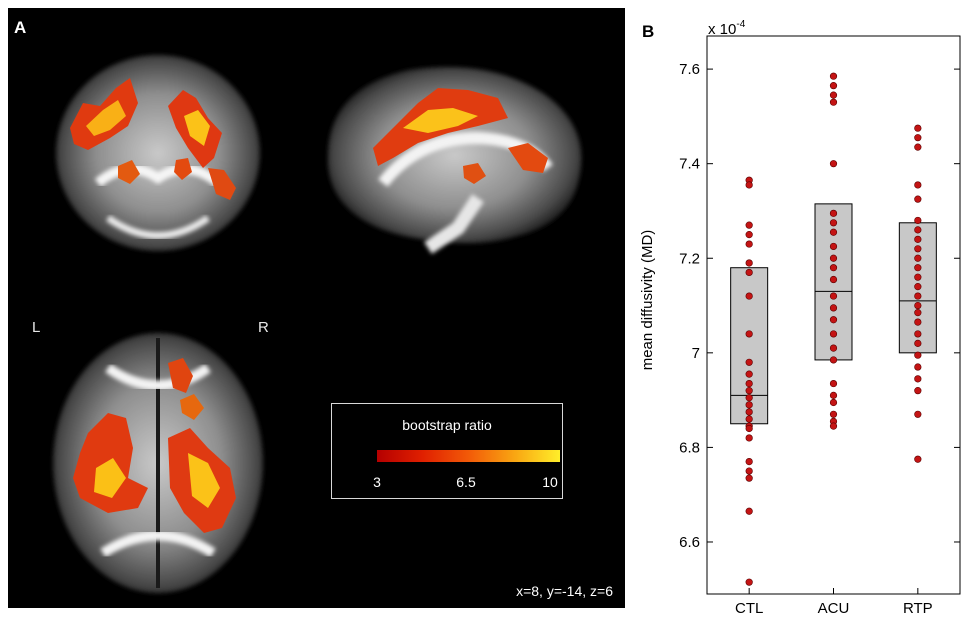  What do you see at coordinates (689, 164) in the screenshot?
I see `y-tick-label: 7.4` at bounding box center [689, 164].